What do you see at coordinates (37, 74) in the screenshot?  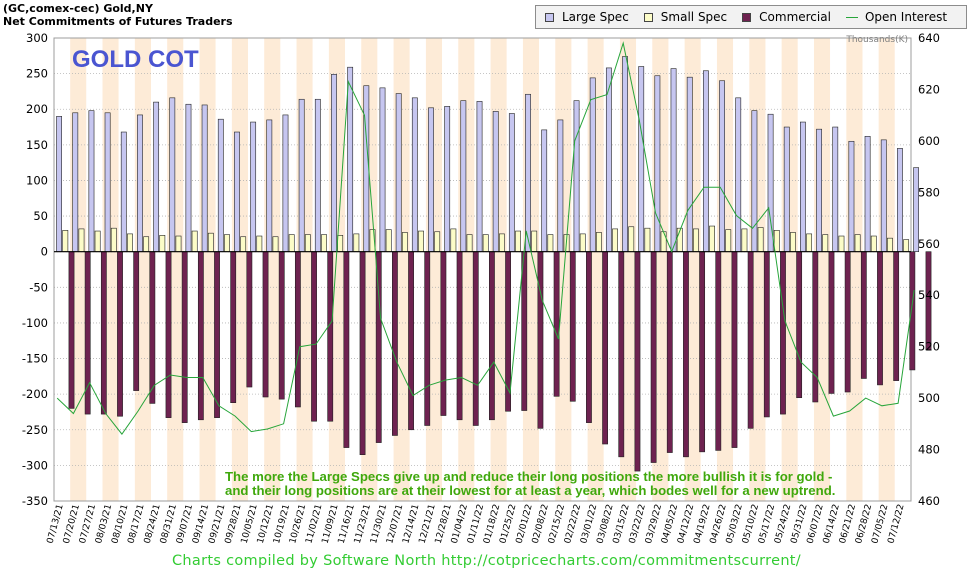 I see `y-tick-label: 250` at bounding box center [37, 74].